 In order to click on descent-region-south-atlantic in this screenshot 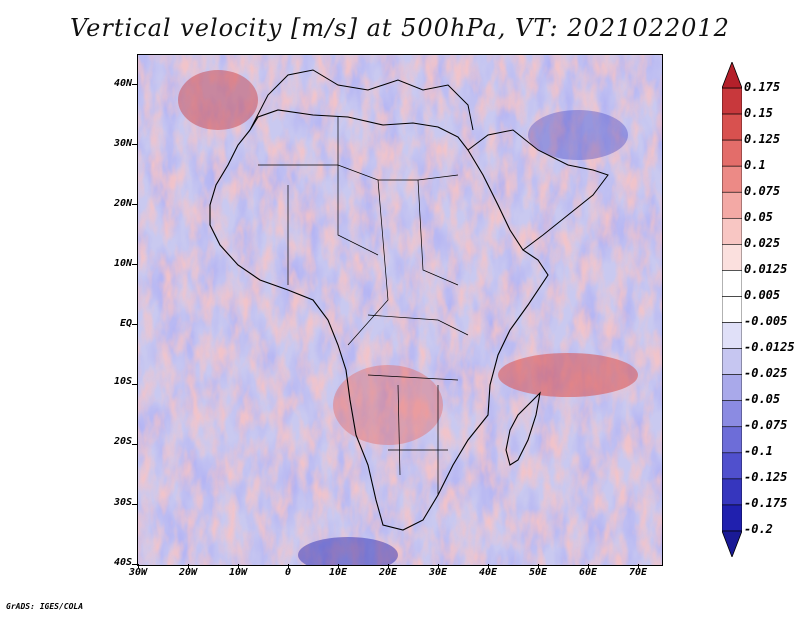, I will do `click(348, 551)`.